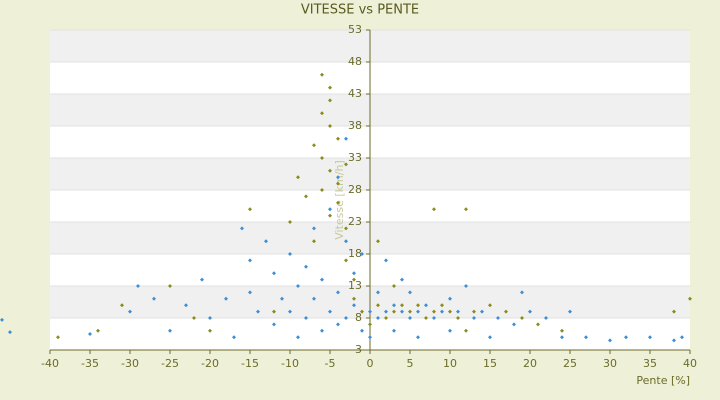 Image resolution: width=720 pixels, height=400 pixels. Describe the element at coordinates (360, 10) in the screenshot. I see `chart-title: VITESSE vs PENTE` at that location.